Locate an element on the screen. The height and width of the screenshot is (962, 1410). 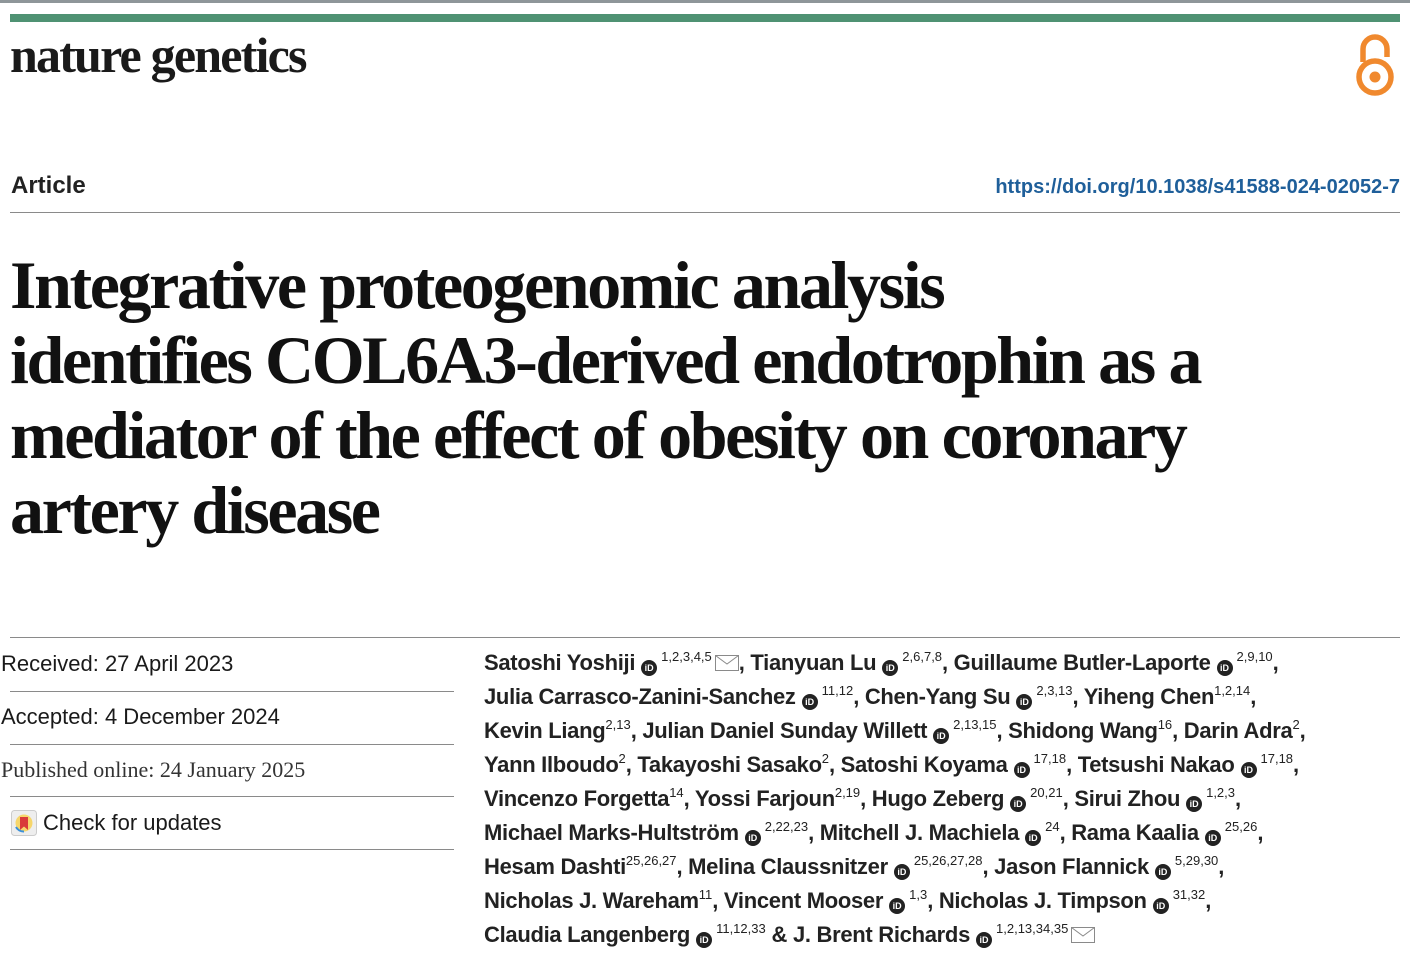
affiliation-superscript: 1,2,13,34,35 is located at coordinates (1032, 928).